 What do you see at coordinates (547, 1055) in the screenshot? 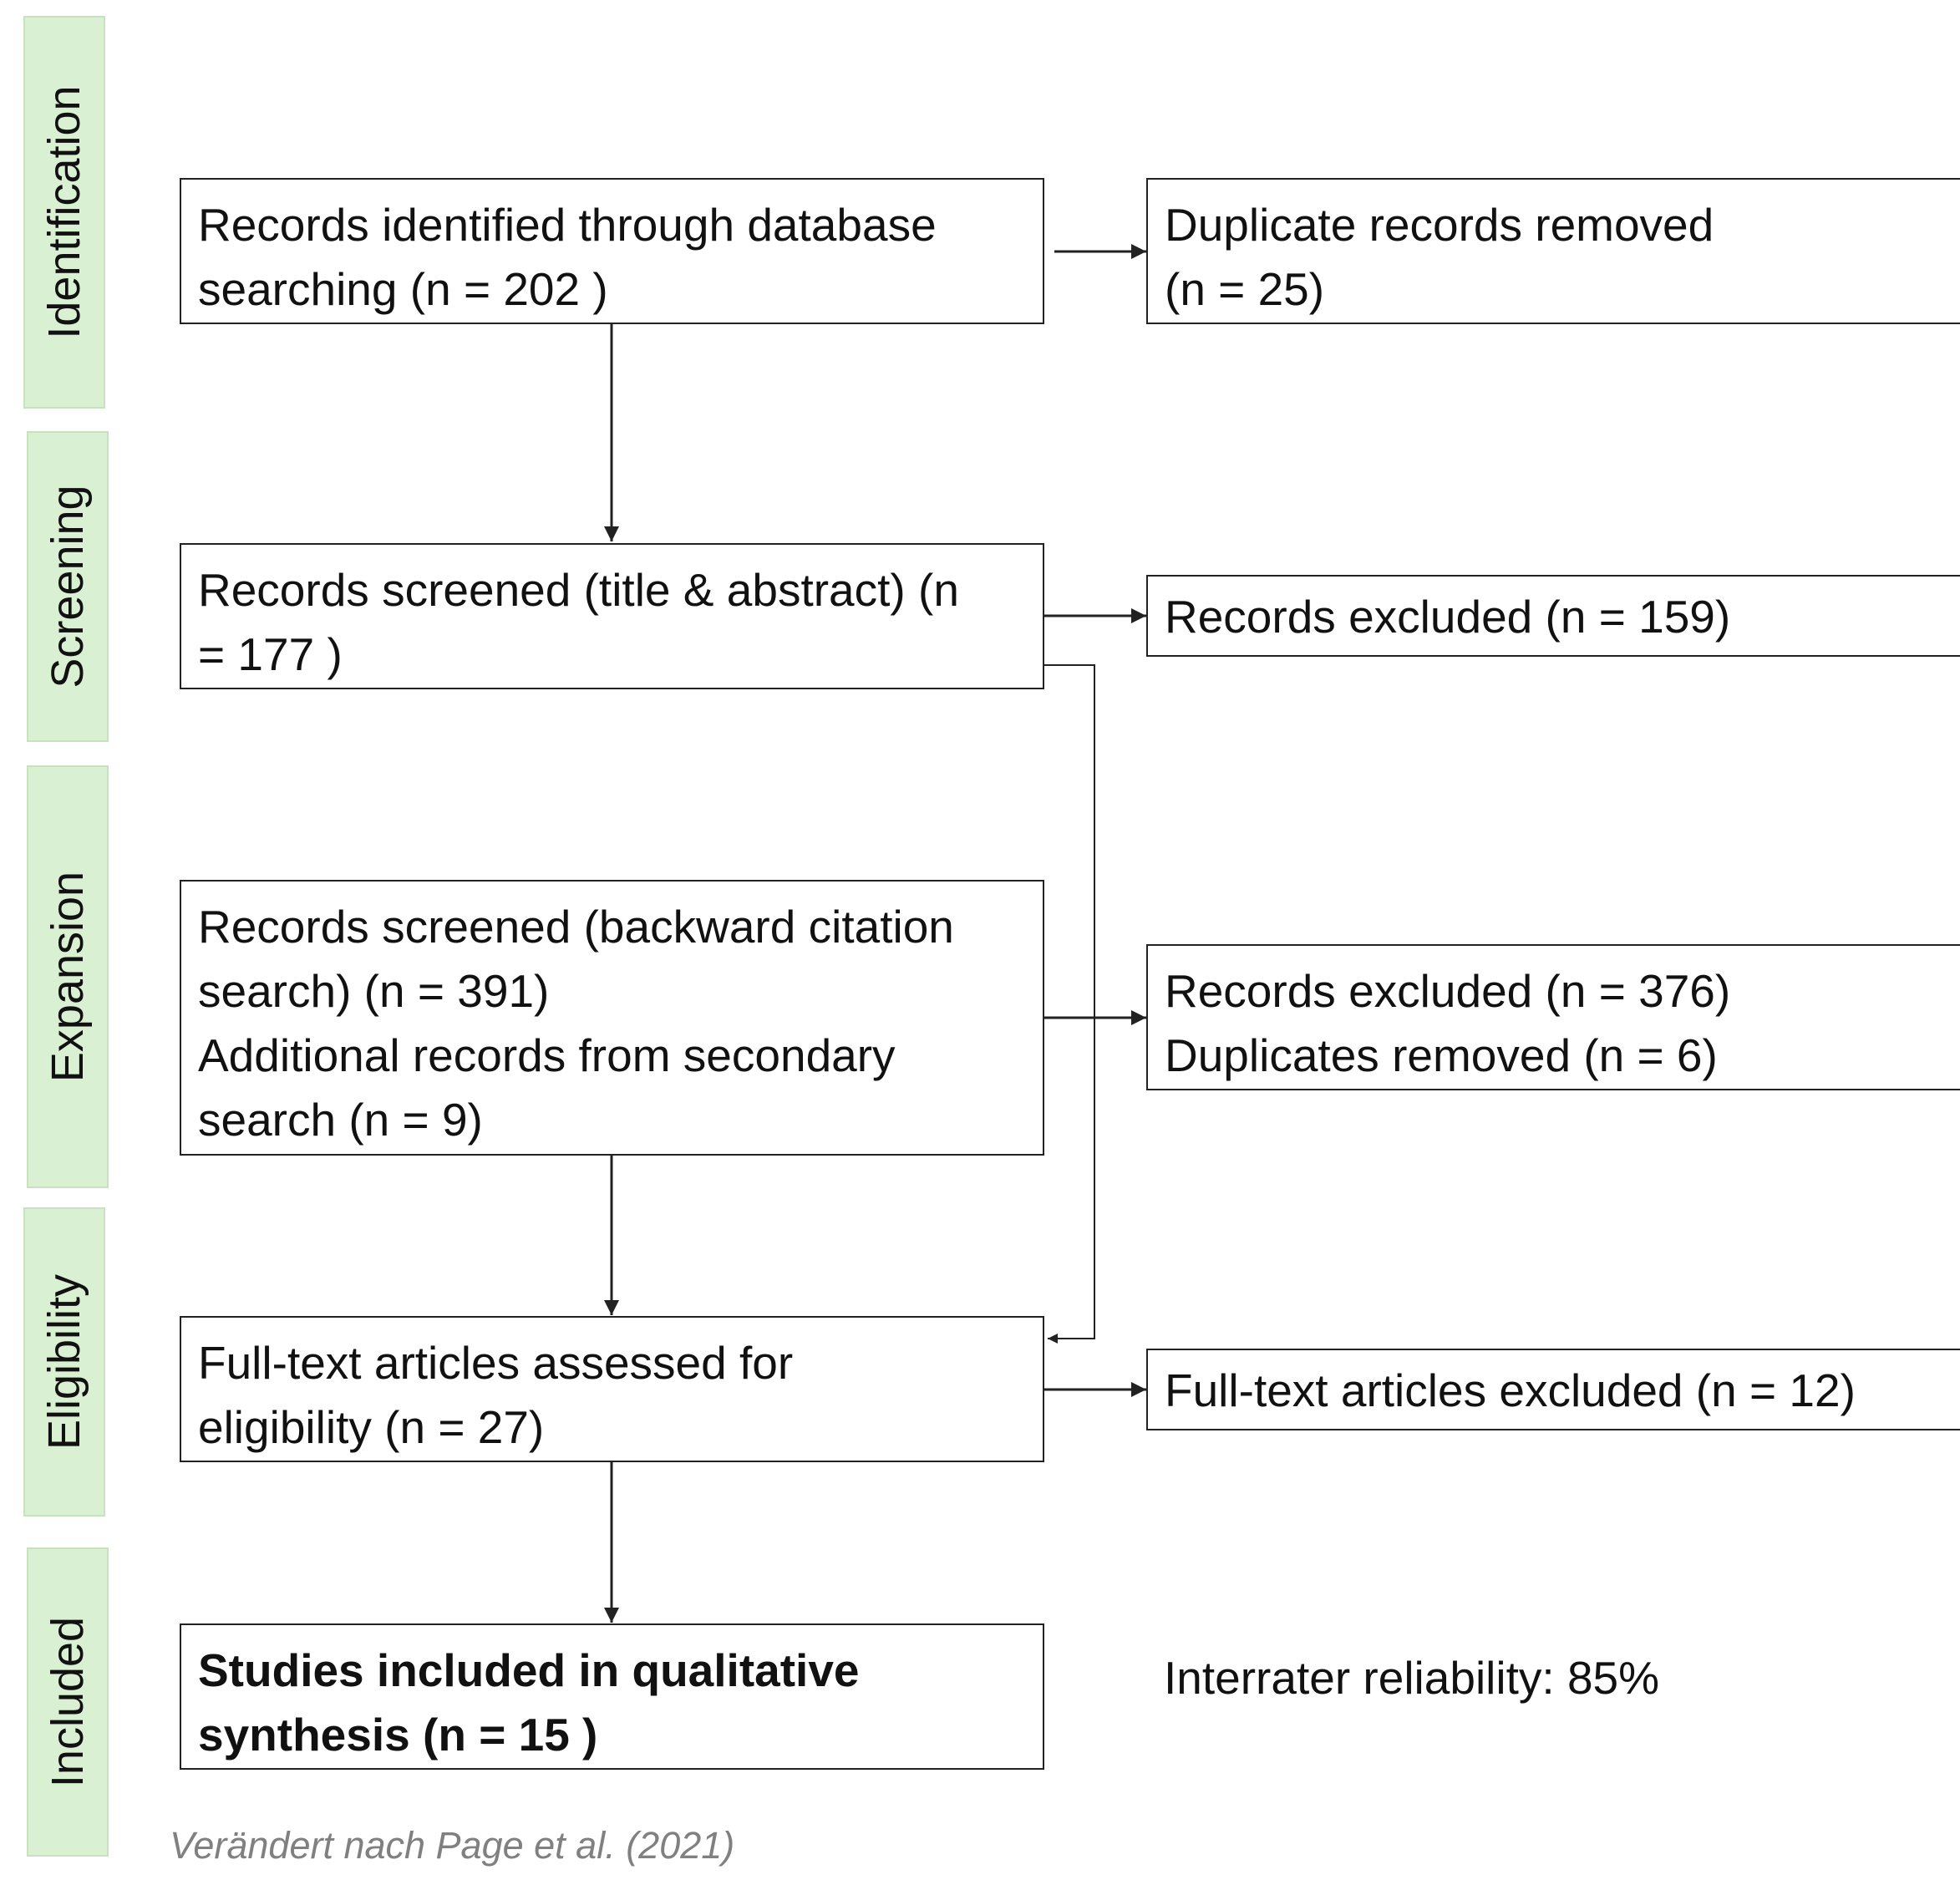
I see `records-expansion-line-3: Additional records from secondary` at bounding box center [547, 1055].